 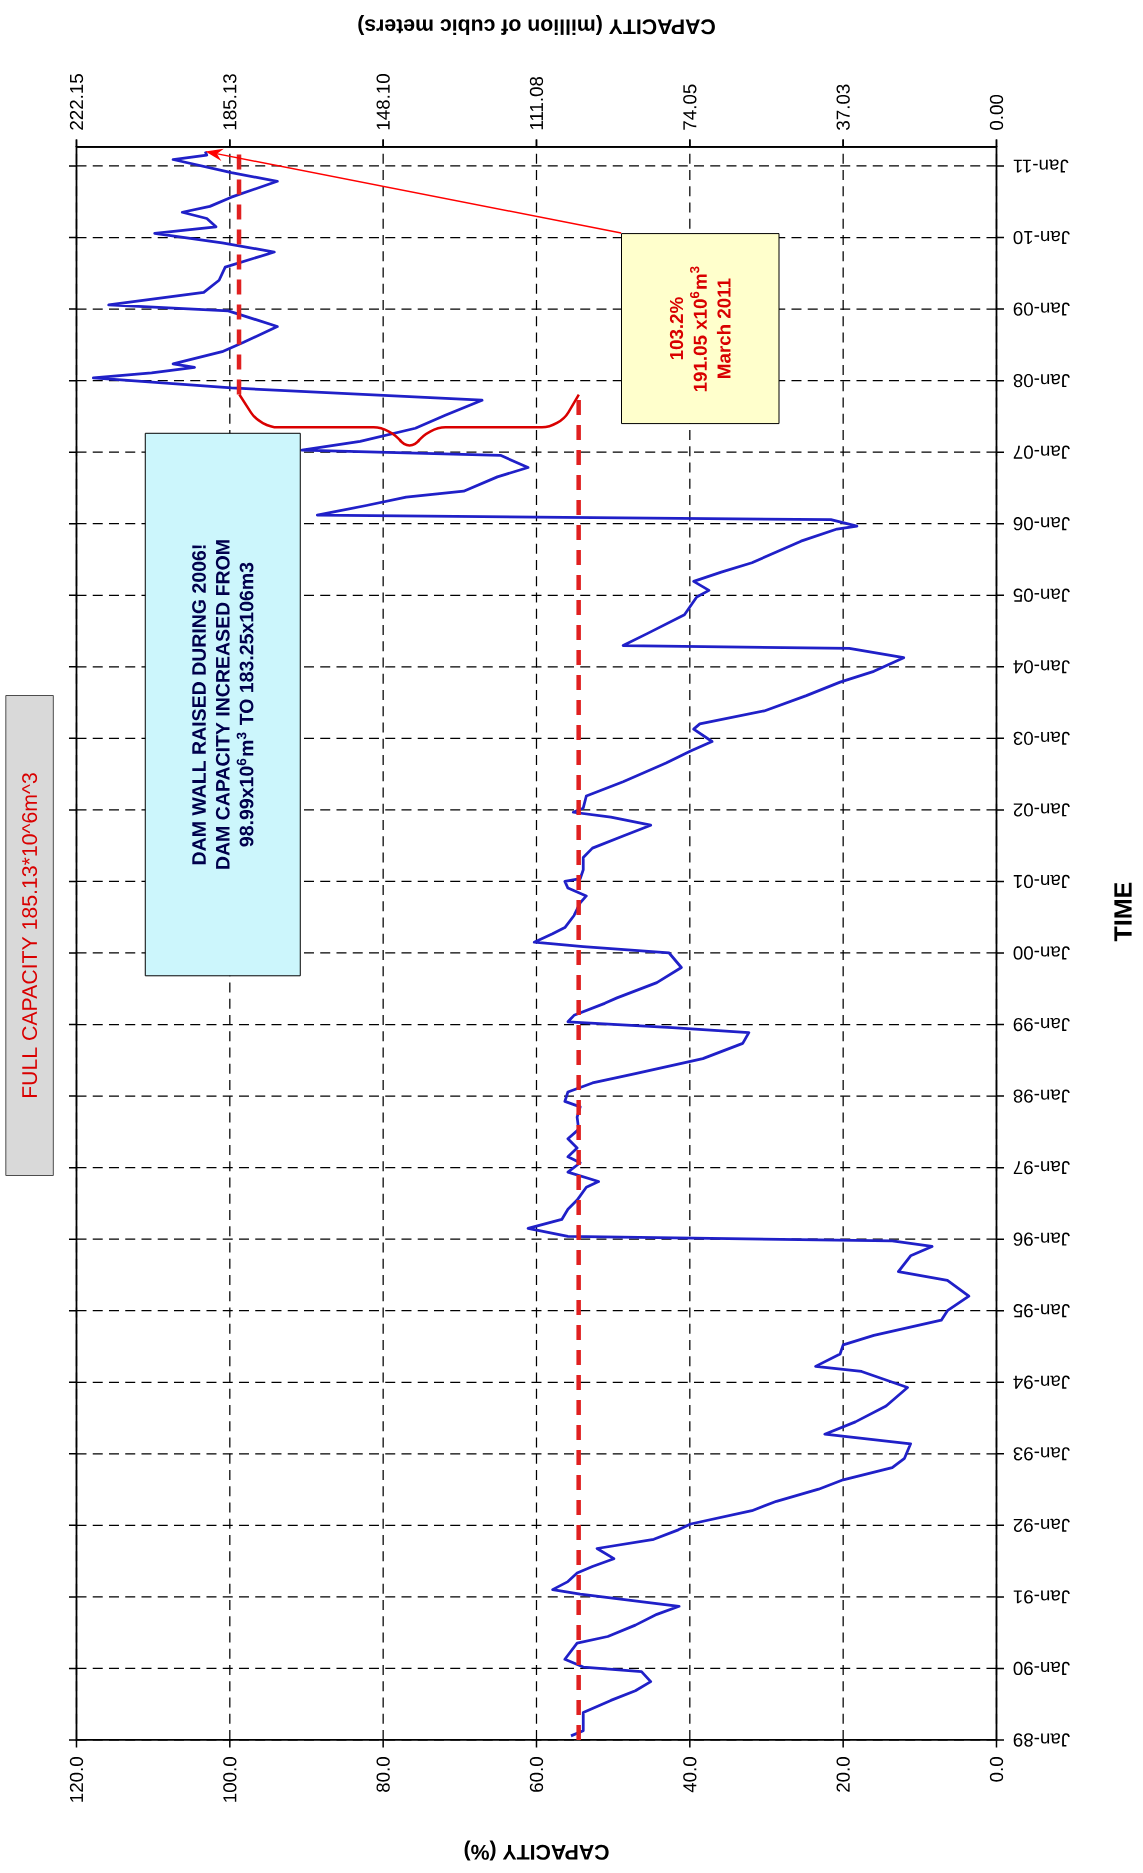 I want to click on y-tick-label: Jan-03, so click(x=1041, y=738).